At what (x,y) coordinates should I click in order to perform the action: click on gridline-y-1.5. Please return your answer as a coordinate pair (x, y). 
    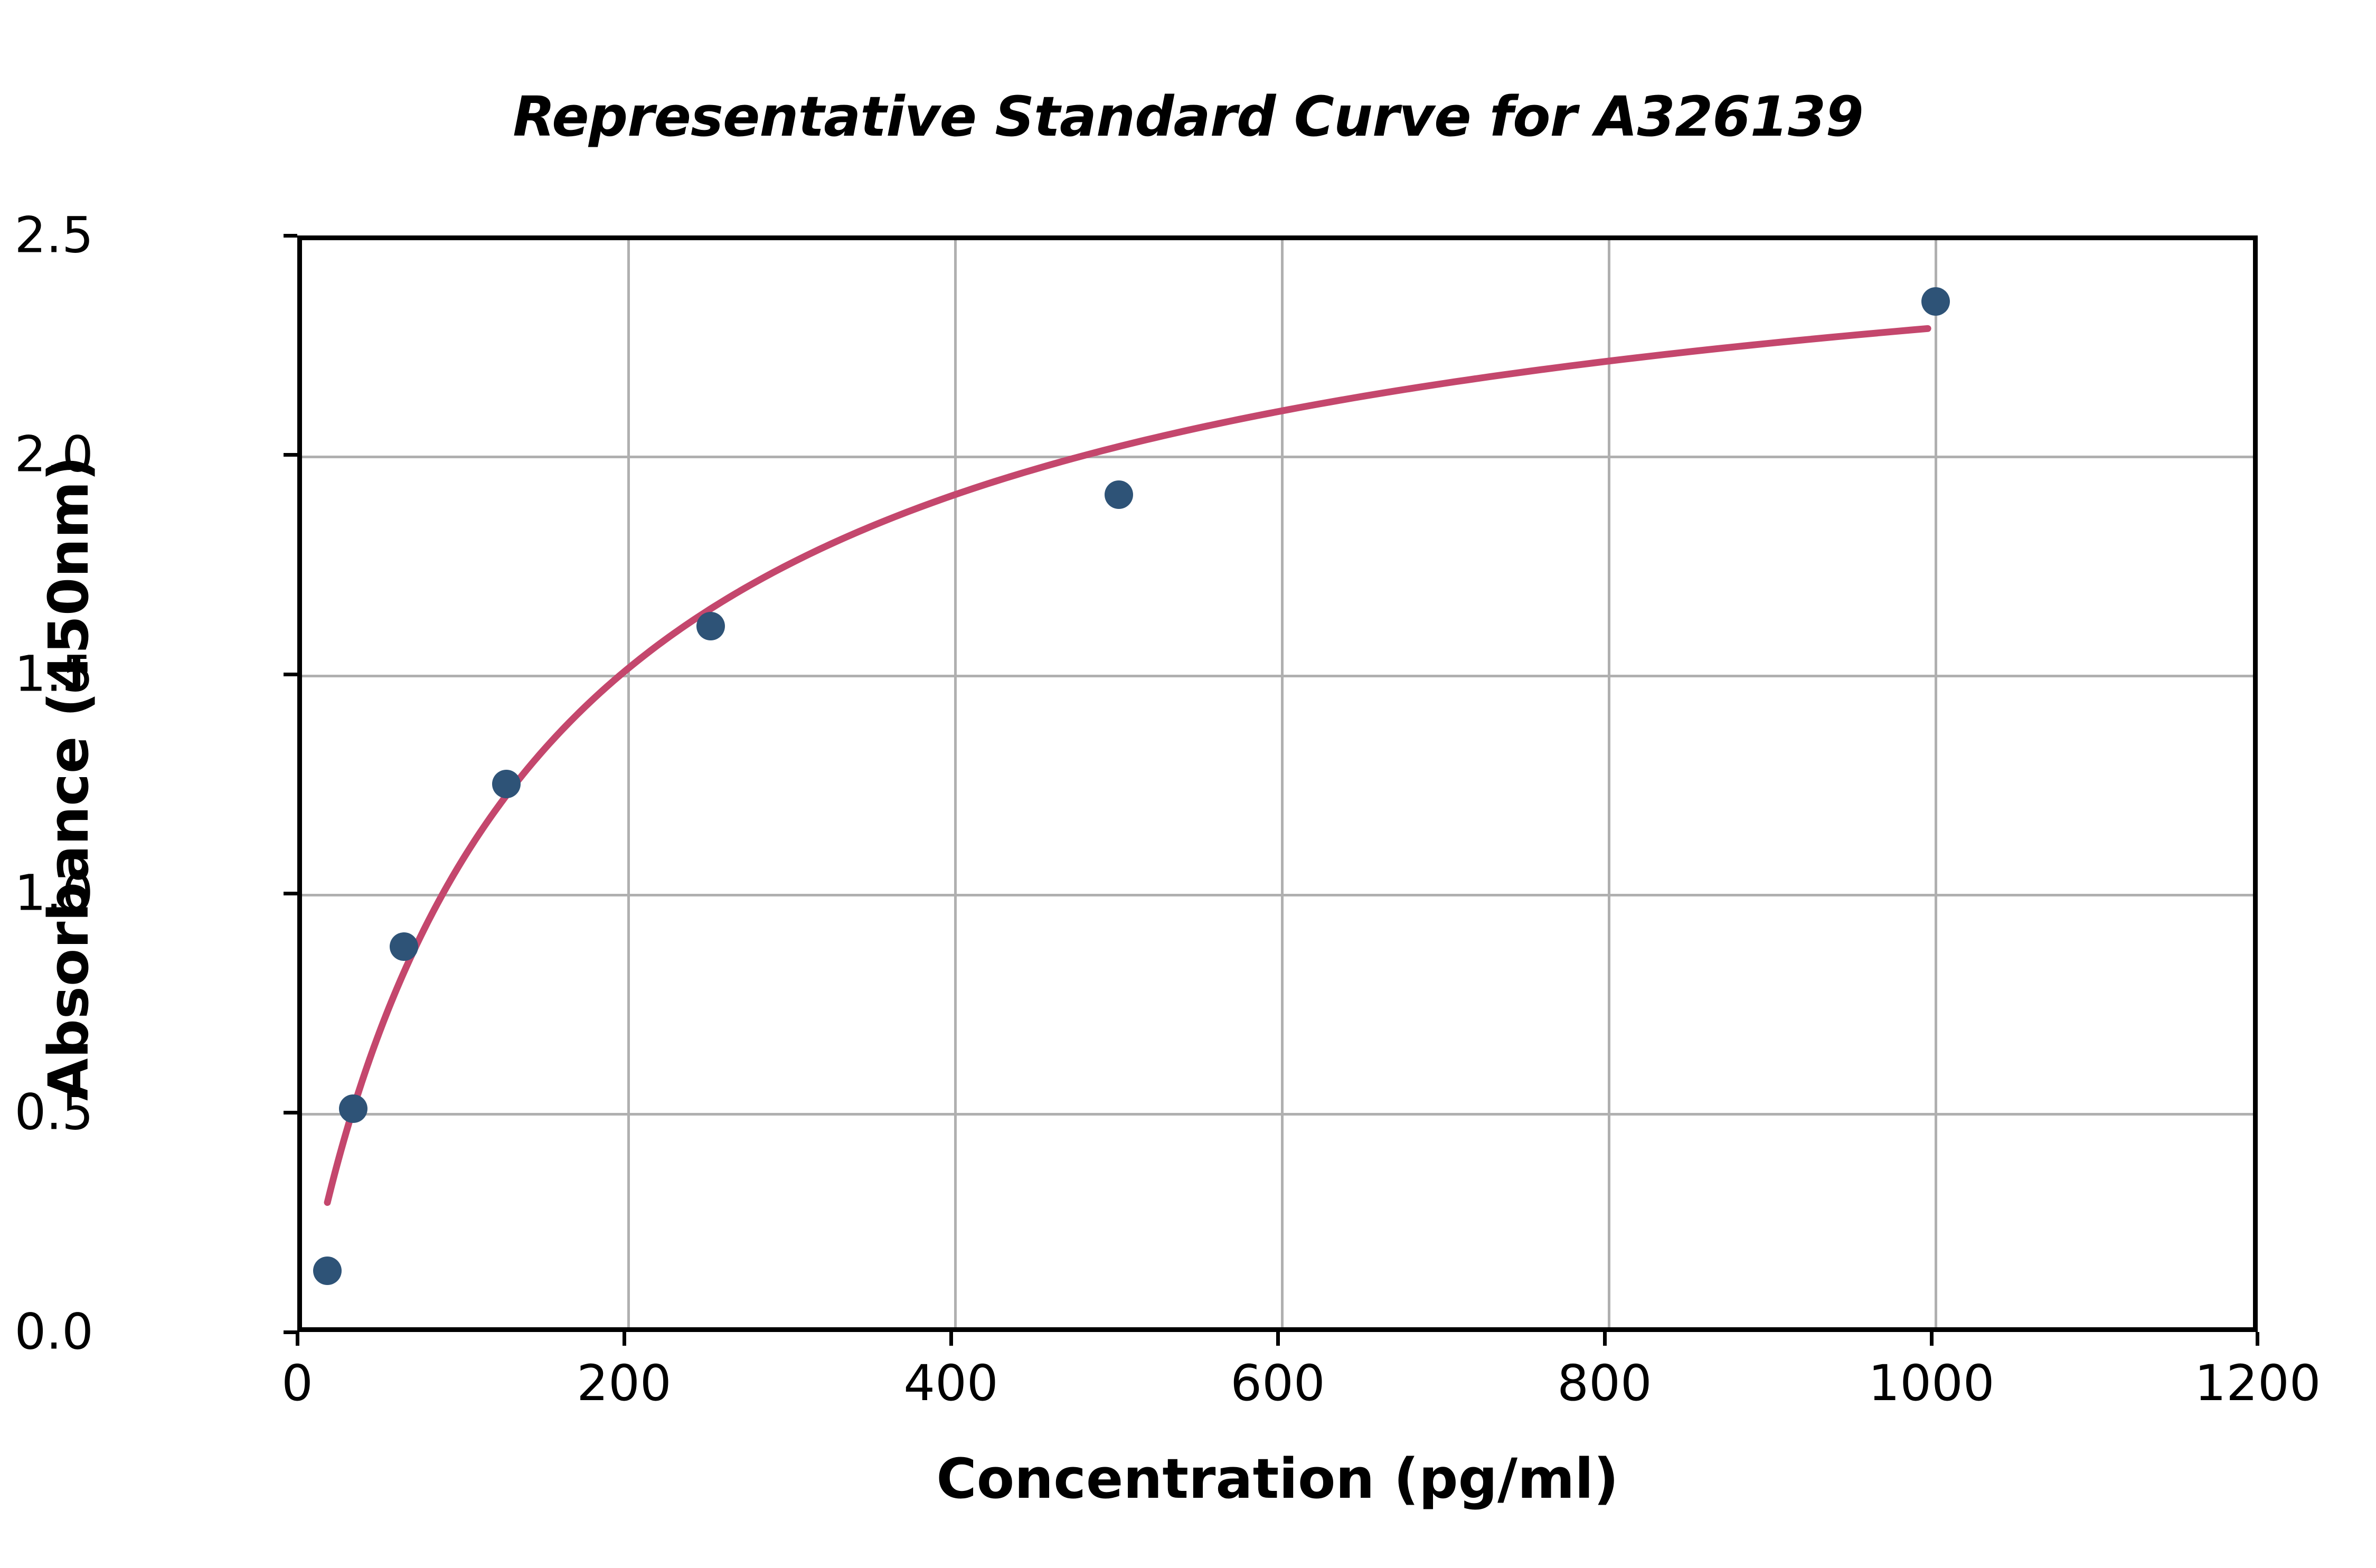
    Looking at the image, I should click on (1278, 676).